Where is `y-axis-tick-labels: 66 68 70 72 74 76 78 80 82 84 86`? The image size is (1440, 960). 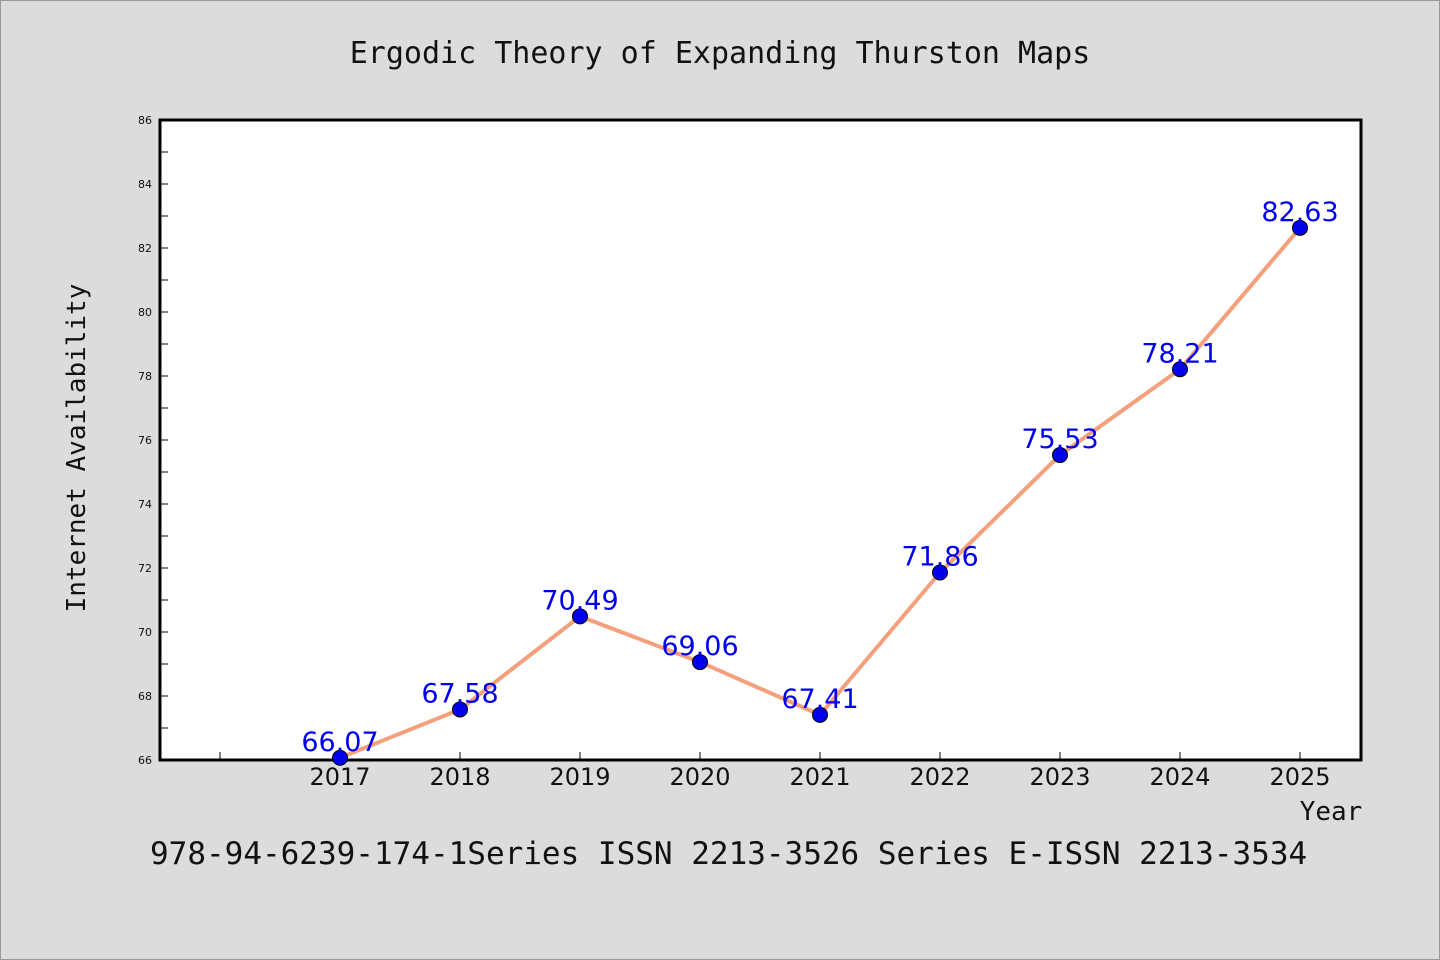
y-axis-tick-labels: 66 68 70 72 74 76 78 80 82 84 86 is located at coordinates (145, 440).